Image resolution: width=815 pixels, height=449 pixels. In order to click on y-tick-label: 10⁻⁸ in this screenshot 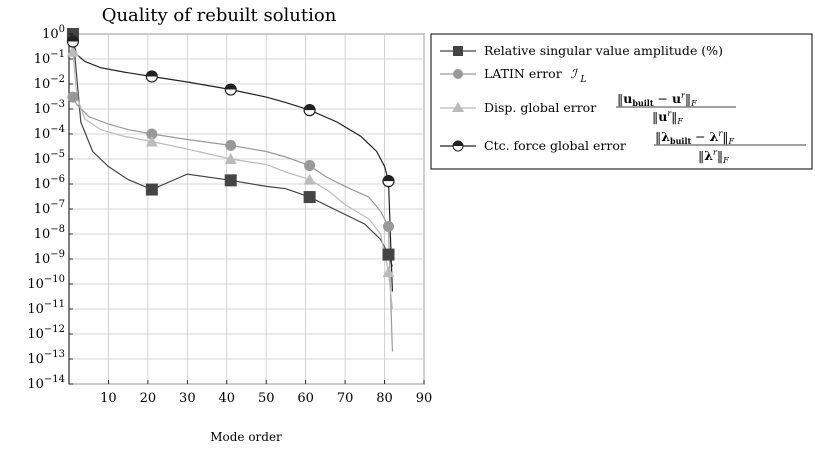, I will do `click(49, 233)`.